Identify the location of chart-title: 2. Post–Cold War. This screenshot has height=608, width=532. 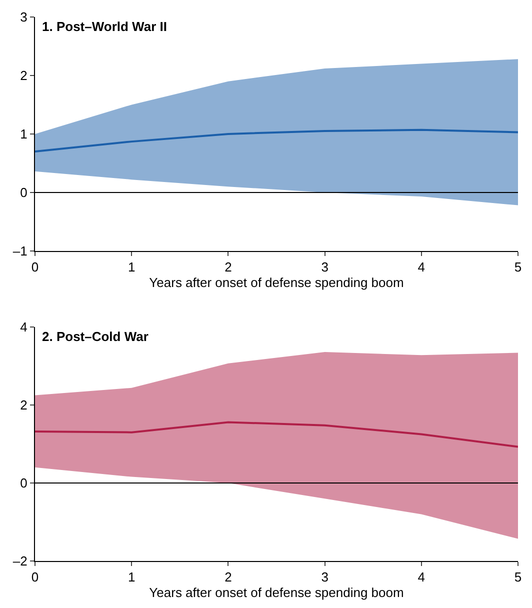
(95, 336).